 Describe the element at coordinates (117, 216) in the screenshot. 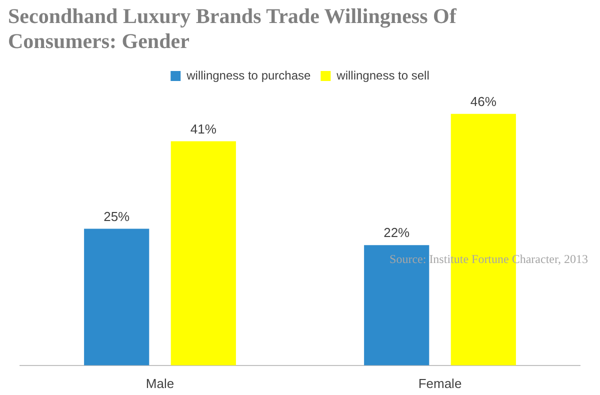

I see `data-label: 25%` at that location.